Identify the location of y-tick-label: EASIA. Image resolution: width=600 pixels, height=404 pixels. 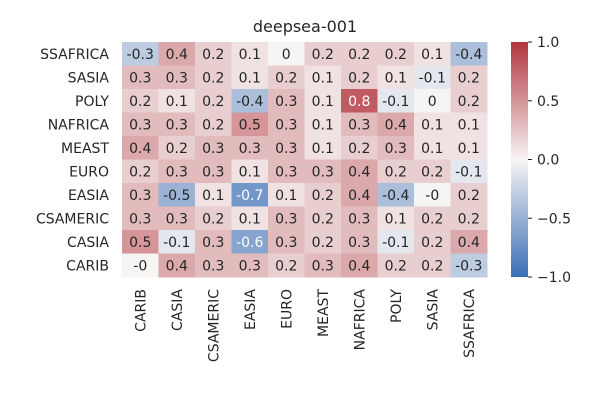
(88, 196).